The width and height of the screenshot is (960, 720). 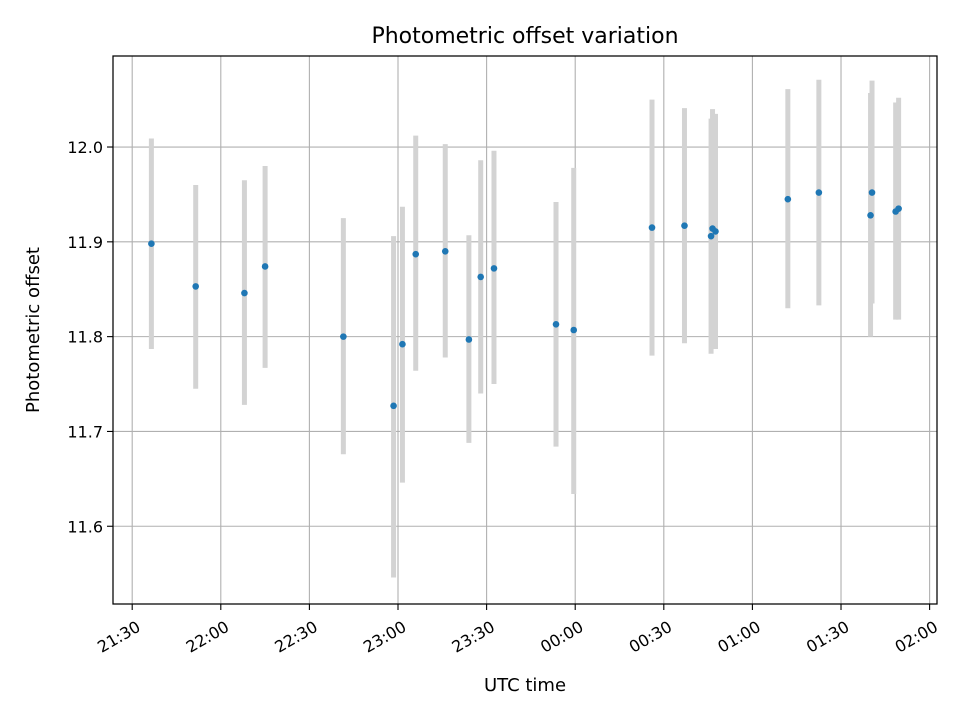 I want to click on y-tick-label: 11.9, so click(x=85, y=242).